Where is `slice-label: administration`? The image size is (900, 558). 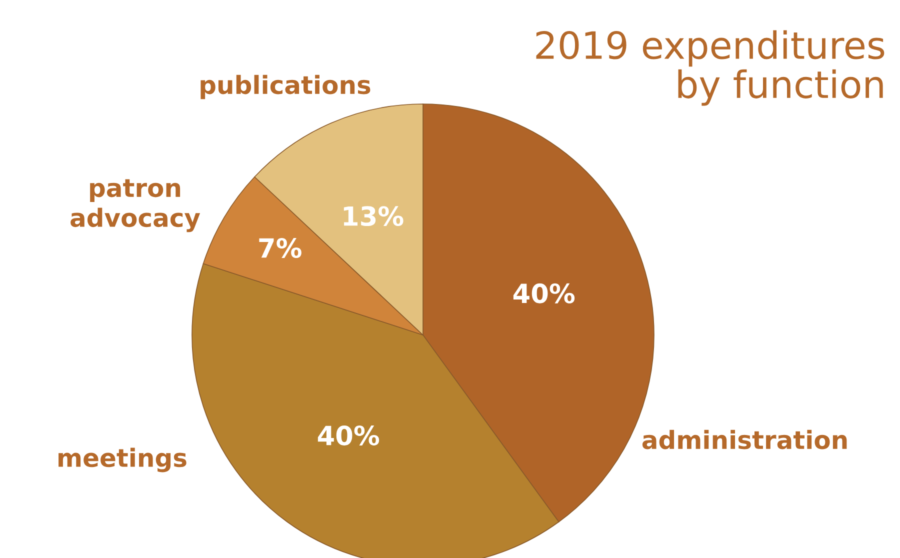
slice-label: administration is located at coordinates (744, 440).